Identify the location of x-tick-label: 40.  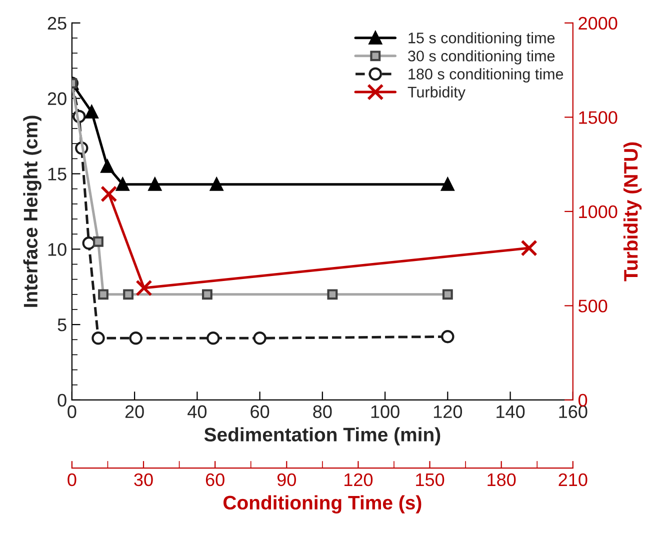
(197, 411).